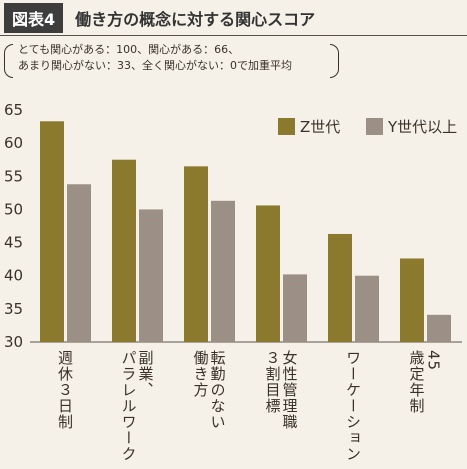 The width and height of the screenshot is (467, 469). Describe the element at coordinates (13, 309) in the screenshot. I see `y-tick-label: 35` at that location.